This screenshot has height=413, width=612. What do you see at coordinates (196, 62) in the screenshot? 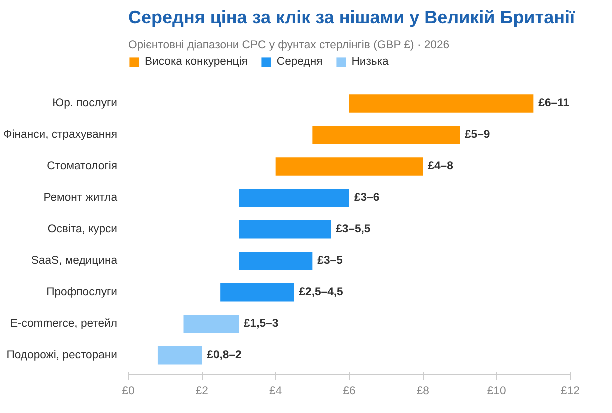
I see `legend-label: Висока конкуренція` at bounding box center [196, 62].